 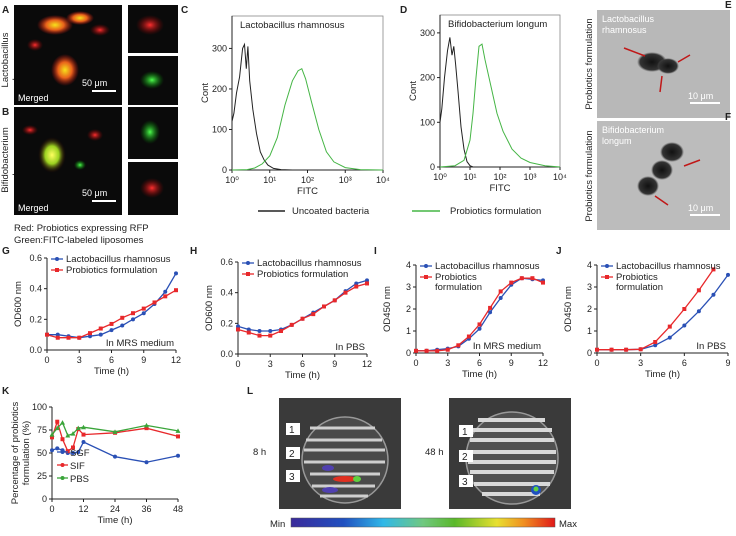 I want to click on scale-bar, so click(x=104, y=201).